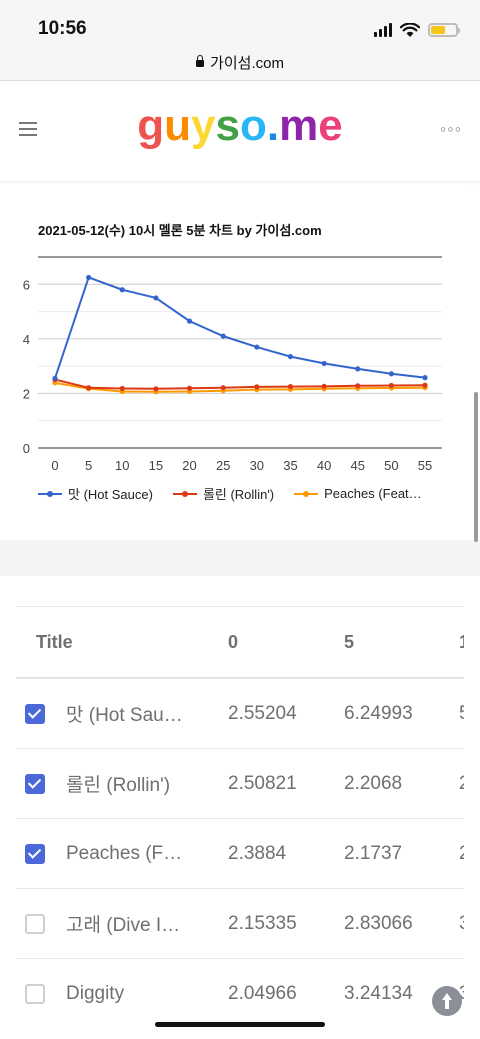  I want to click on logo-letter: u, so click(178, 125).